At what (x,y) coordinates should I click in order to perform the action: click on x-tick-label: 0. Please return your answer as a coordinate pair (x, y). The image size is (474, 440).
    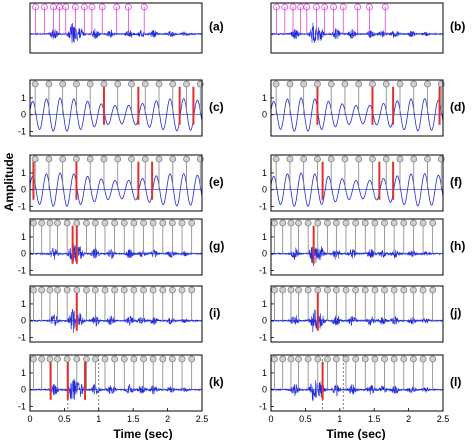
    Looking at the image, I should click on (29, 419).